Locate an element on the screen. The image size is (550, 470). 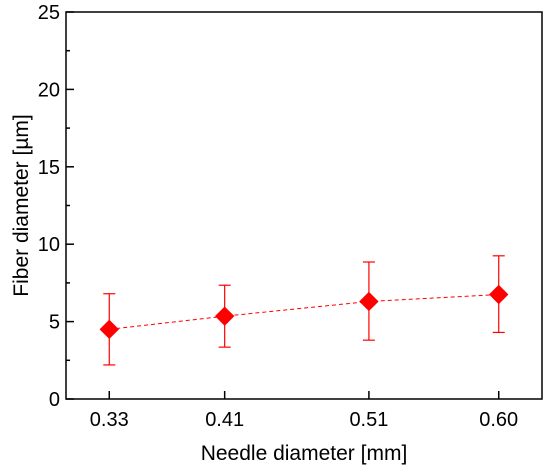
y-tick-label: 15 is located at coordinates (49, 168).